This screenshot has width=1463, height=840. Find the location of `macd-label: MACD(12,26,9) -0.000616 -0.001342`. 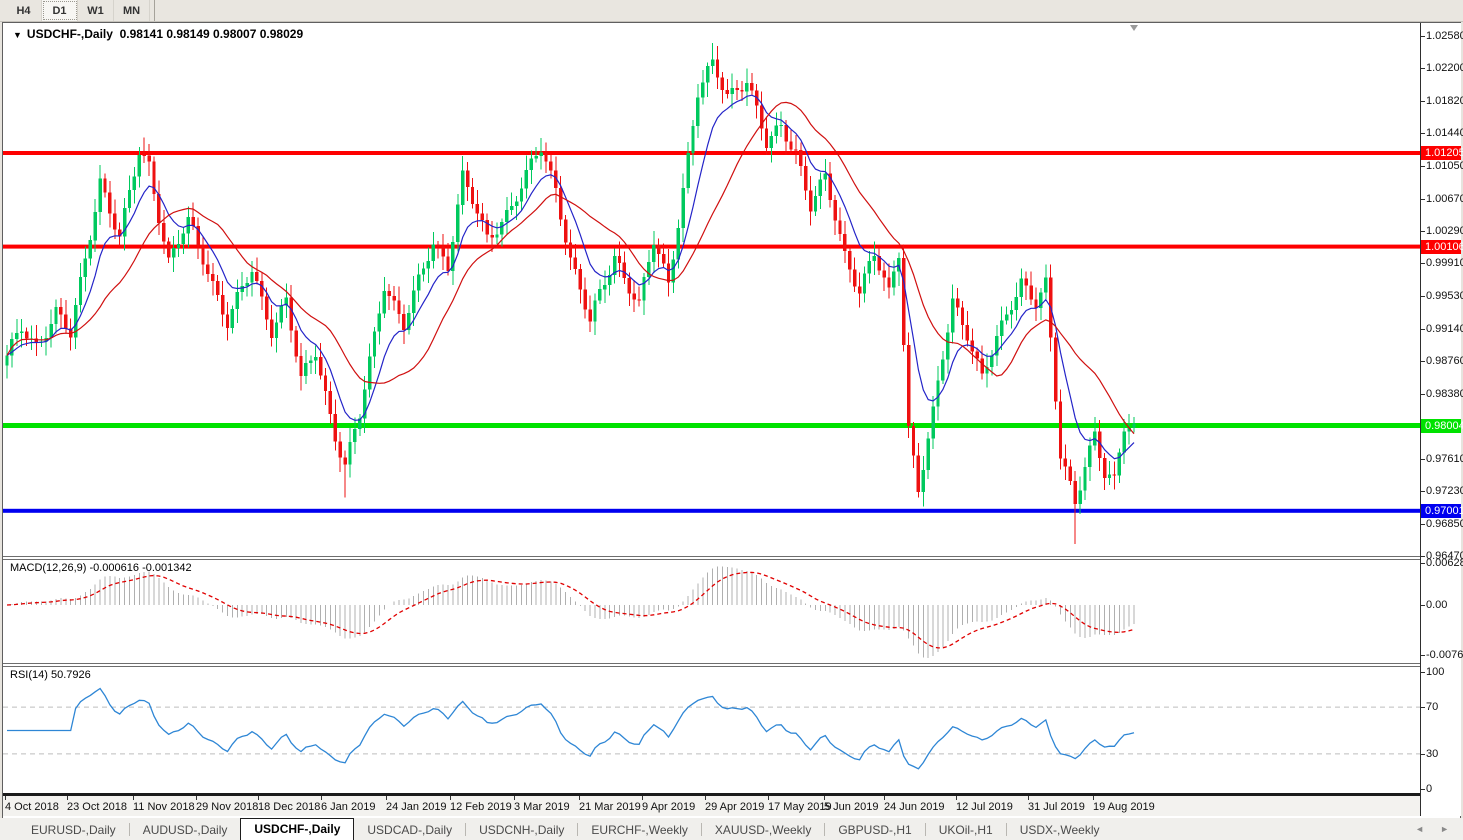

macd-label: MACD(12,26,9) -0.000616 -0.001342 is located at coordinates (101, 568).